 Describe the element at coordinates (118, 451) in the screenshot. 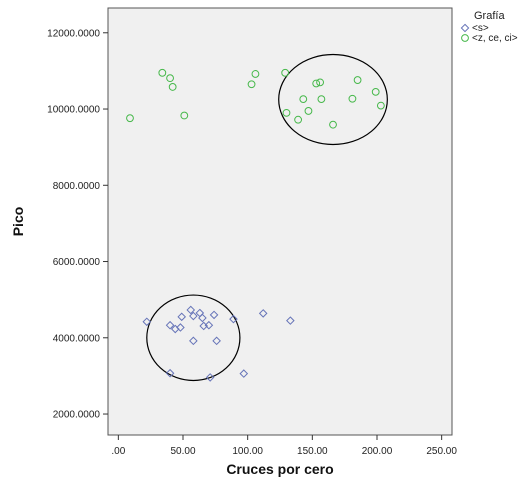

I see `x-tick-label: .00` at that location.